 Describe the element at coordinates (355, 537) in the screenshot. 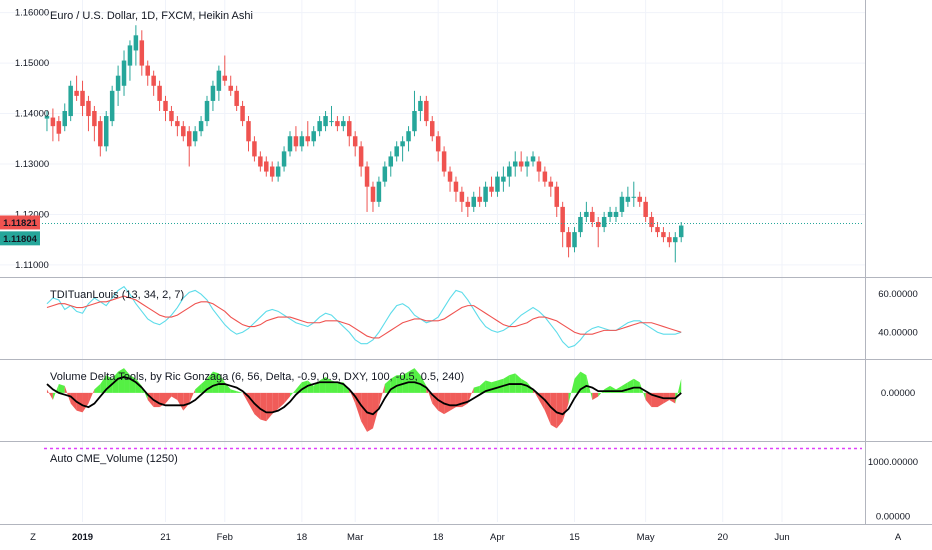

I see `time-axis-label: Mar` at that location.